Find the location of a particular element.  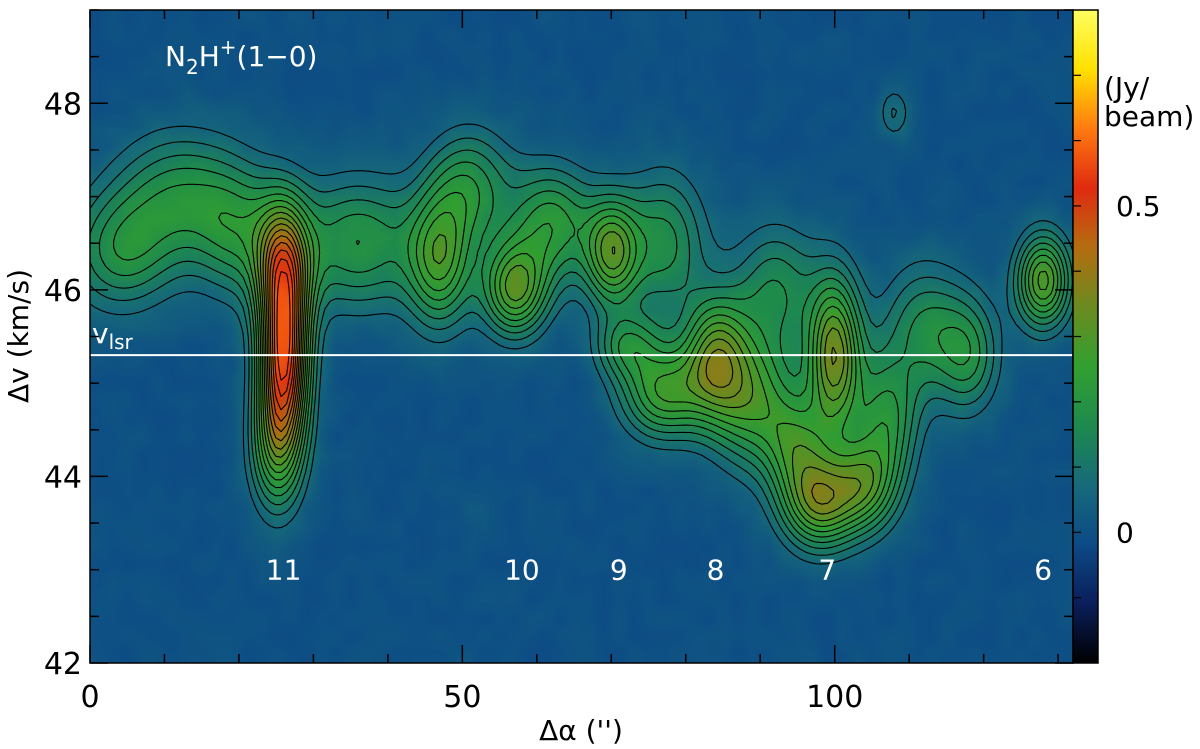

y-tick-label: 48 is located at coordinates (63, 104).